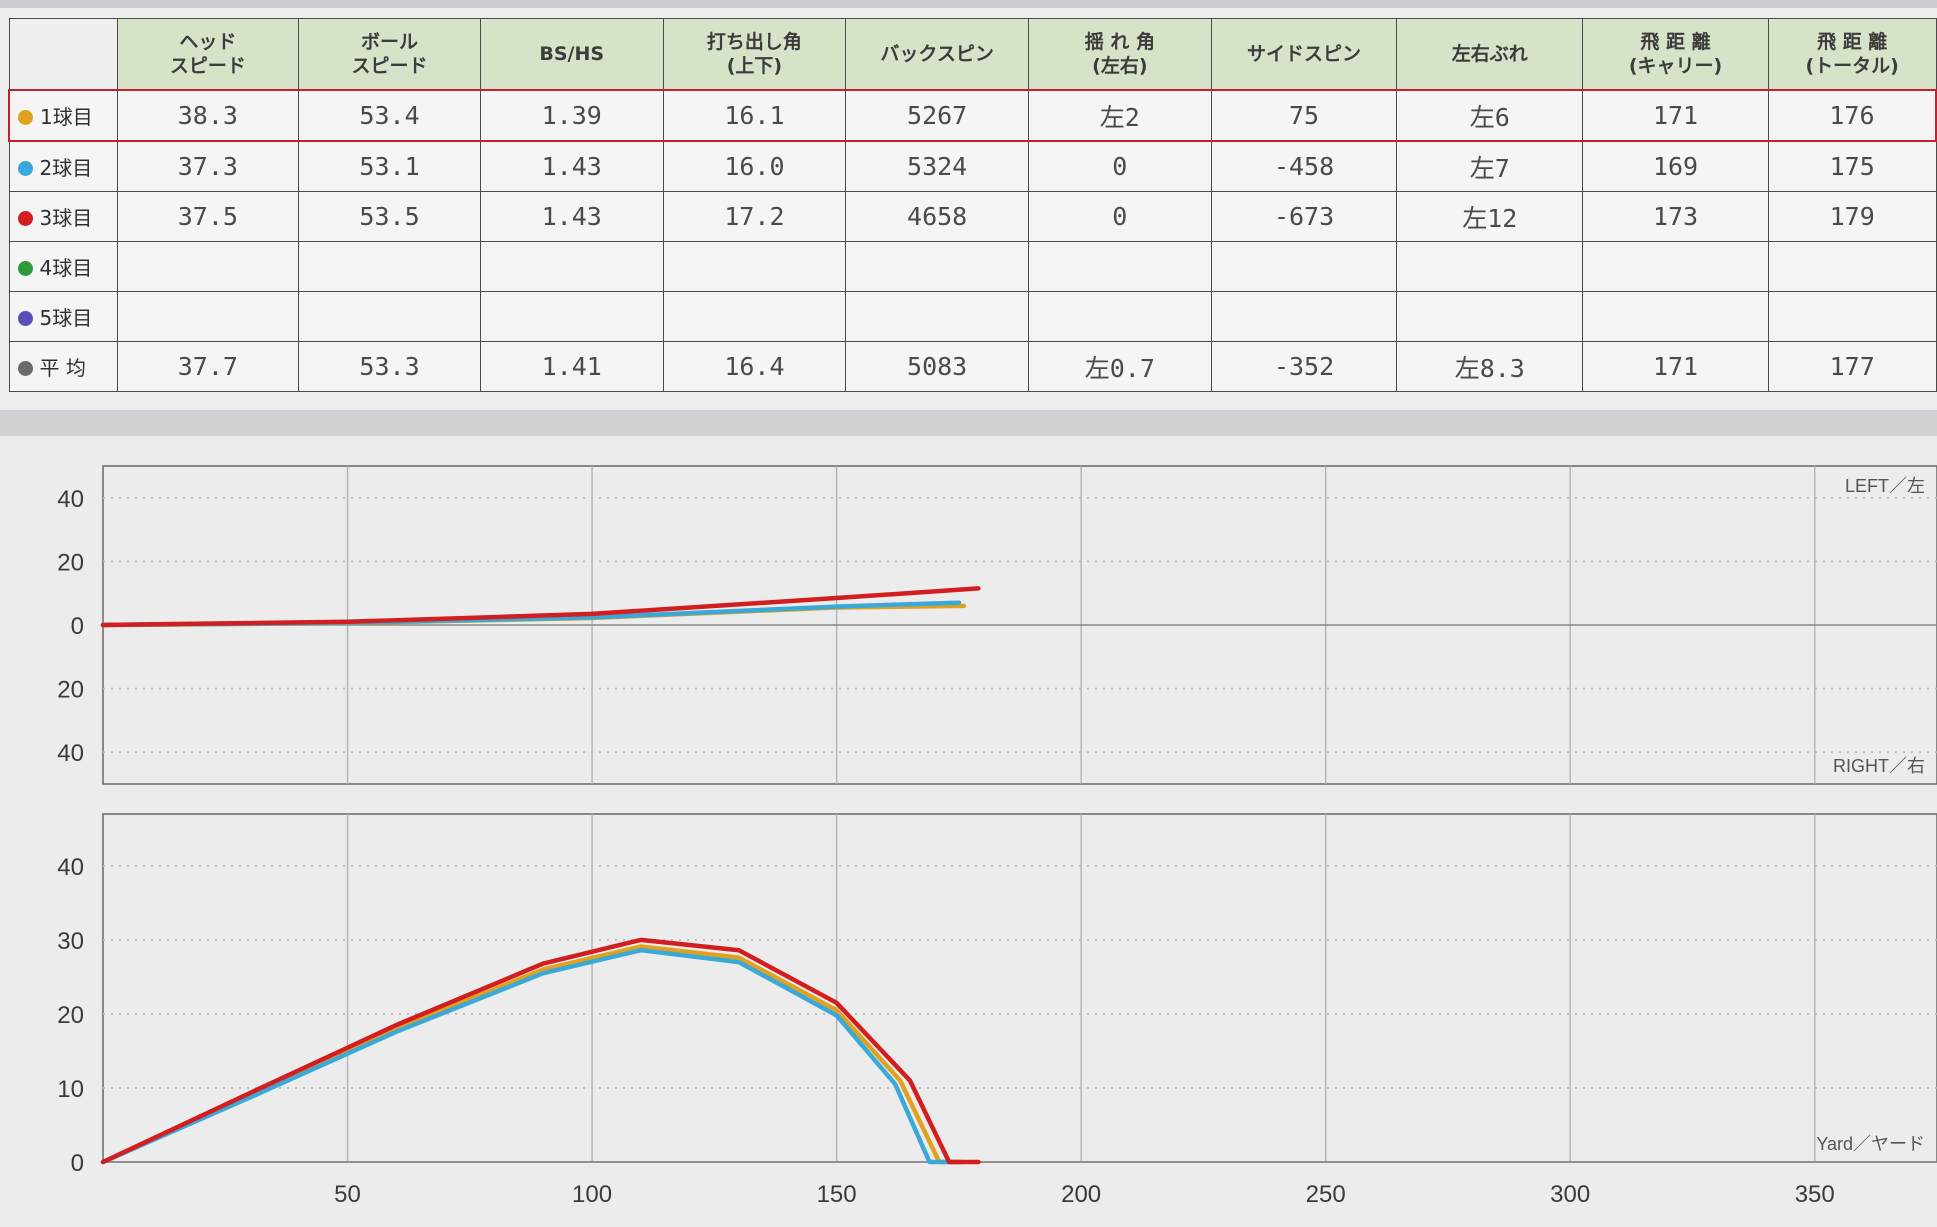 The width and height of the screenshot is (1937, 1227). What do you see at coordinates (208, 54) in the screenshot?
I see `header-head-speed: ヘッド スピード` at bounding box center [208, 54].